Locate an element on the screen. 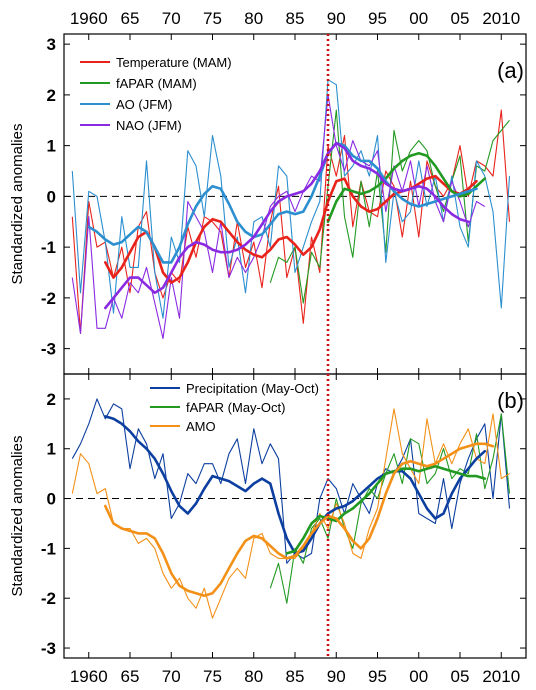  x-tick-label-bottom: 2010 is located at coordinates (501, 676).